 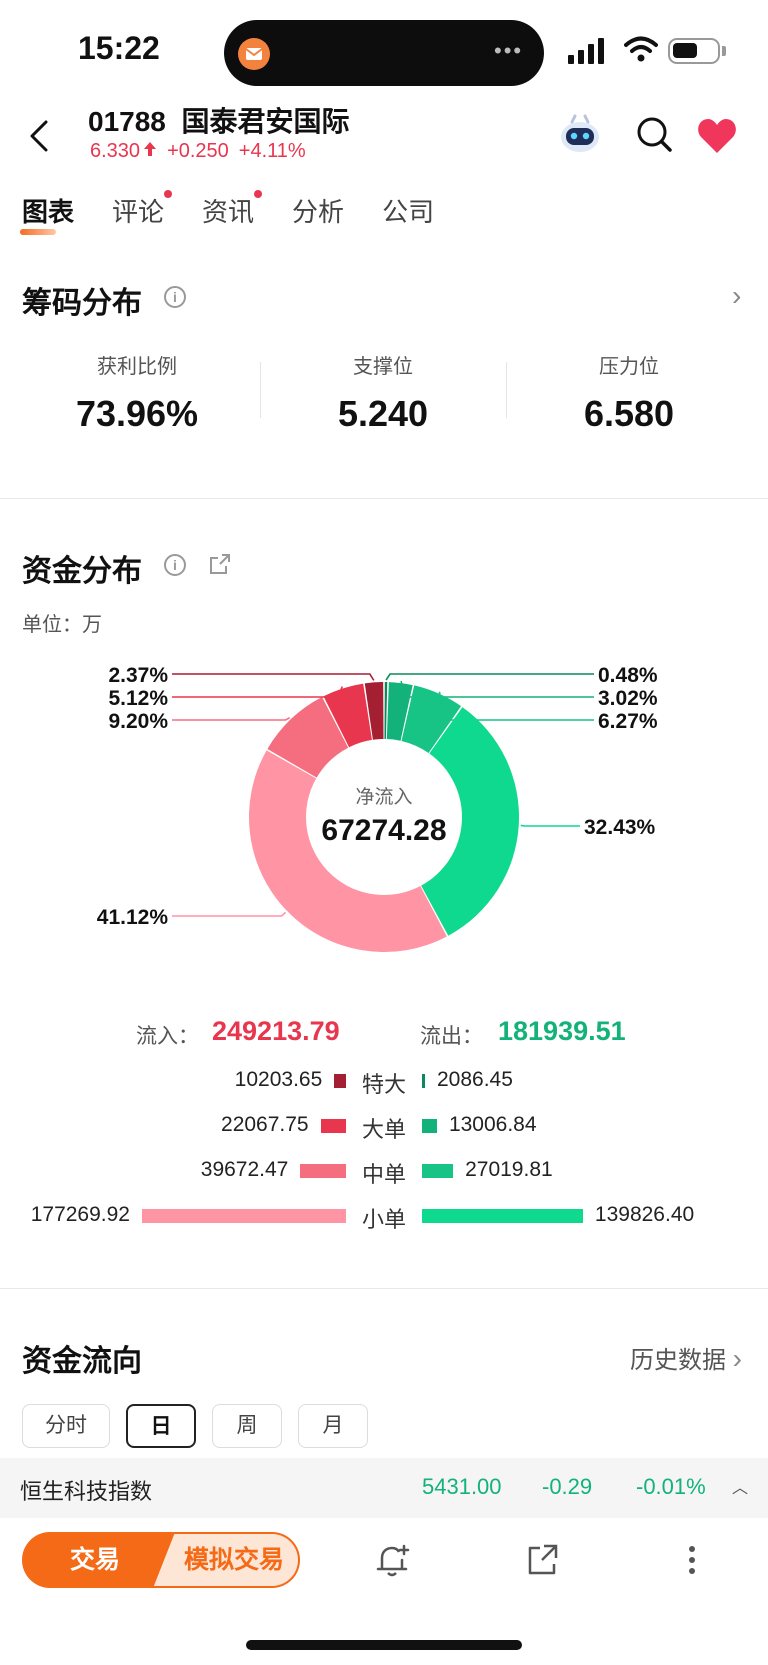 What do you see at coordinates (265, 1124) in the screenshot?
I see `inflow-value: 22067.75` at bounding box center [265, 1124].